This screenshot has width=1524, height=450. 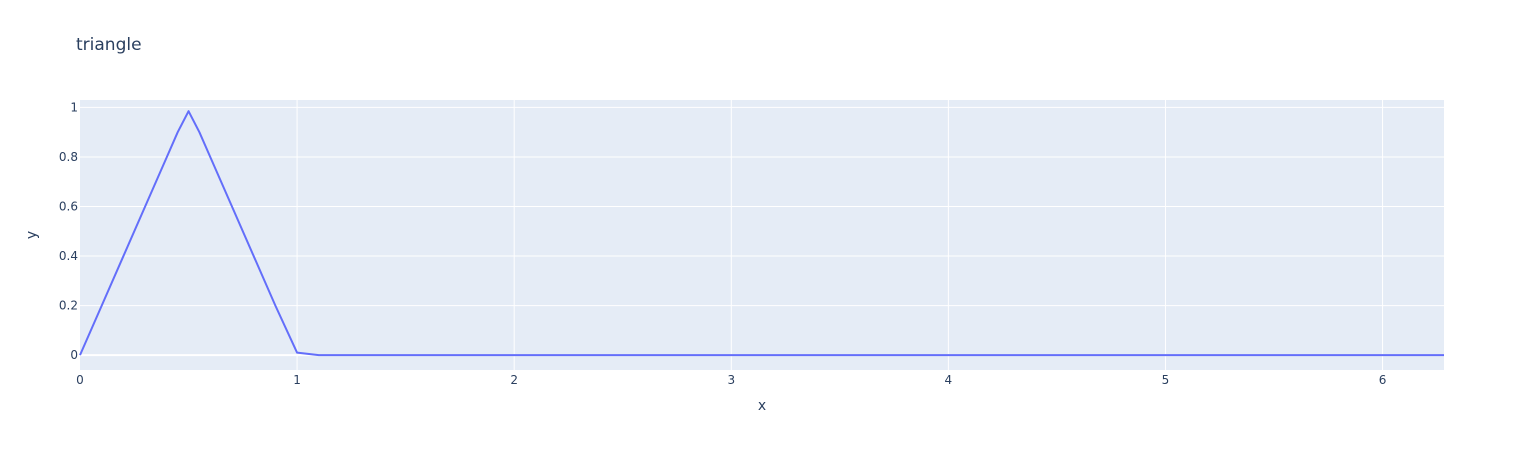 I want to click on x-tick-label: 1, so click(x=297, y=380).